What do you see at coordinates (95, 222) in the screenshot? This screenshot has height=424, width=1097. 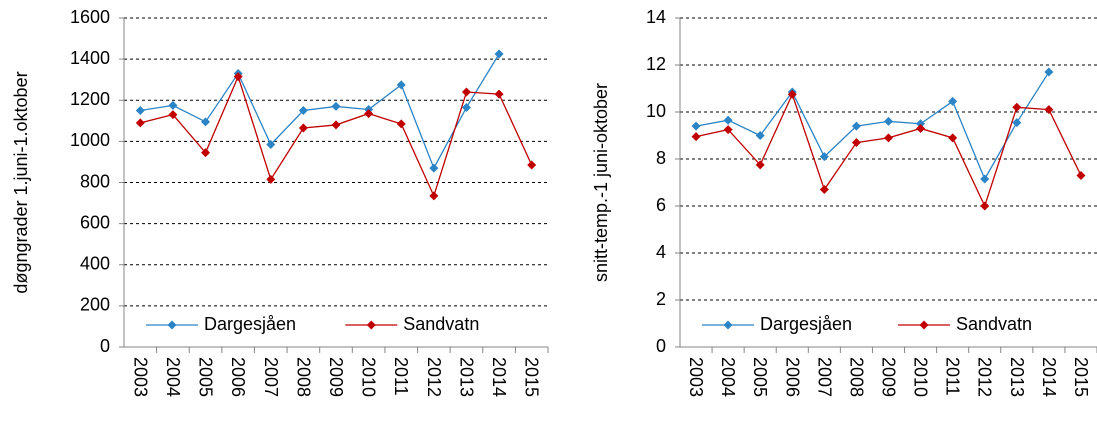 I see `y-tick-label: 600` at bounding box center [95, 222].